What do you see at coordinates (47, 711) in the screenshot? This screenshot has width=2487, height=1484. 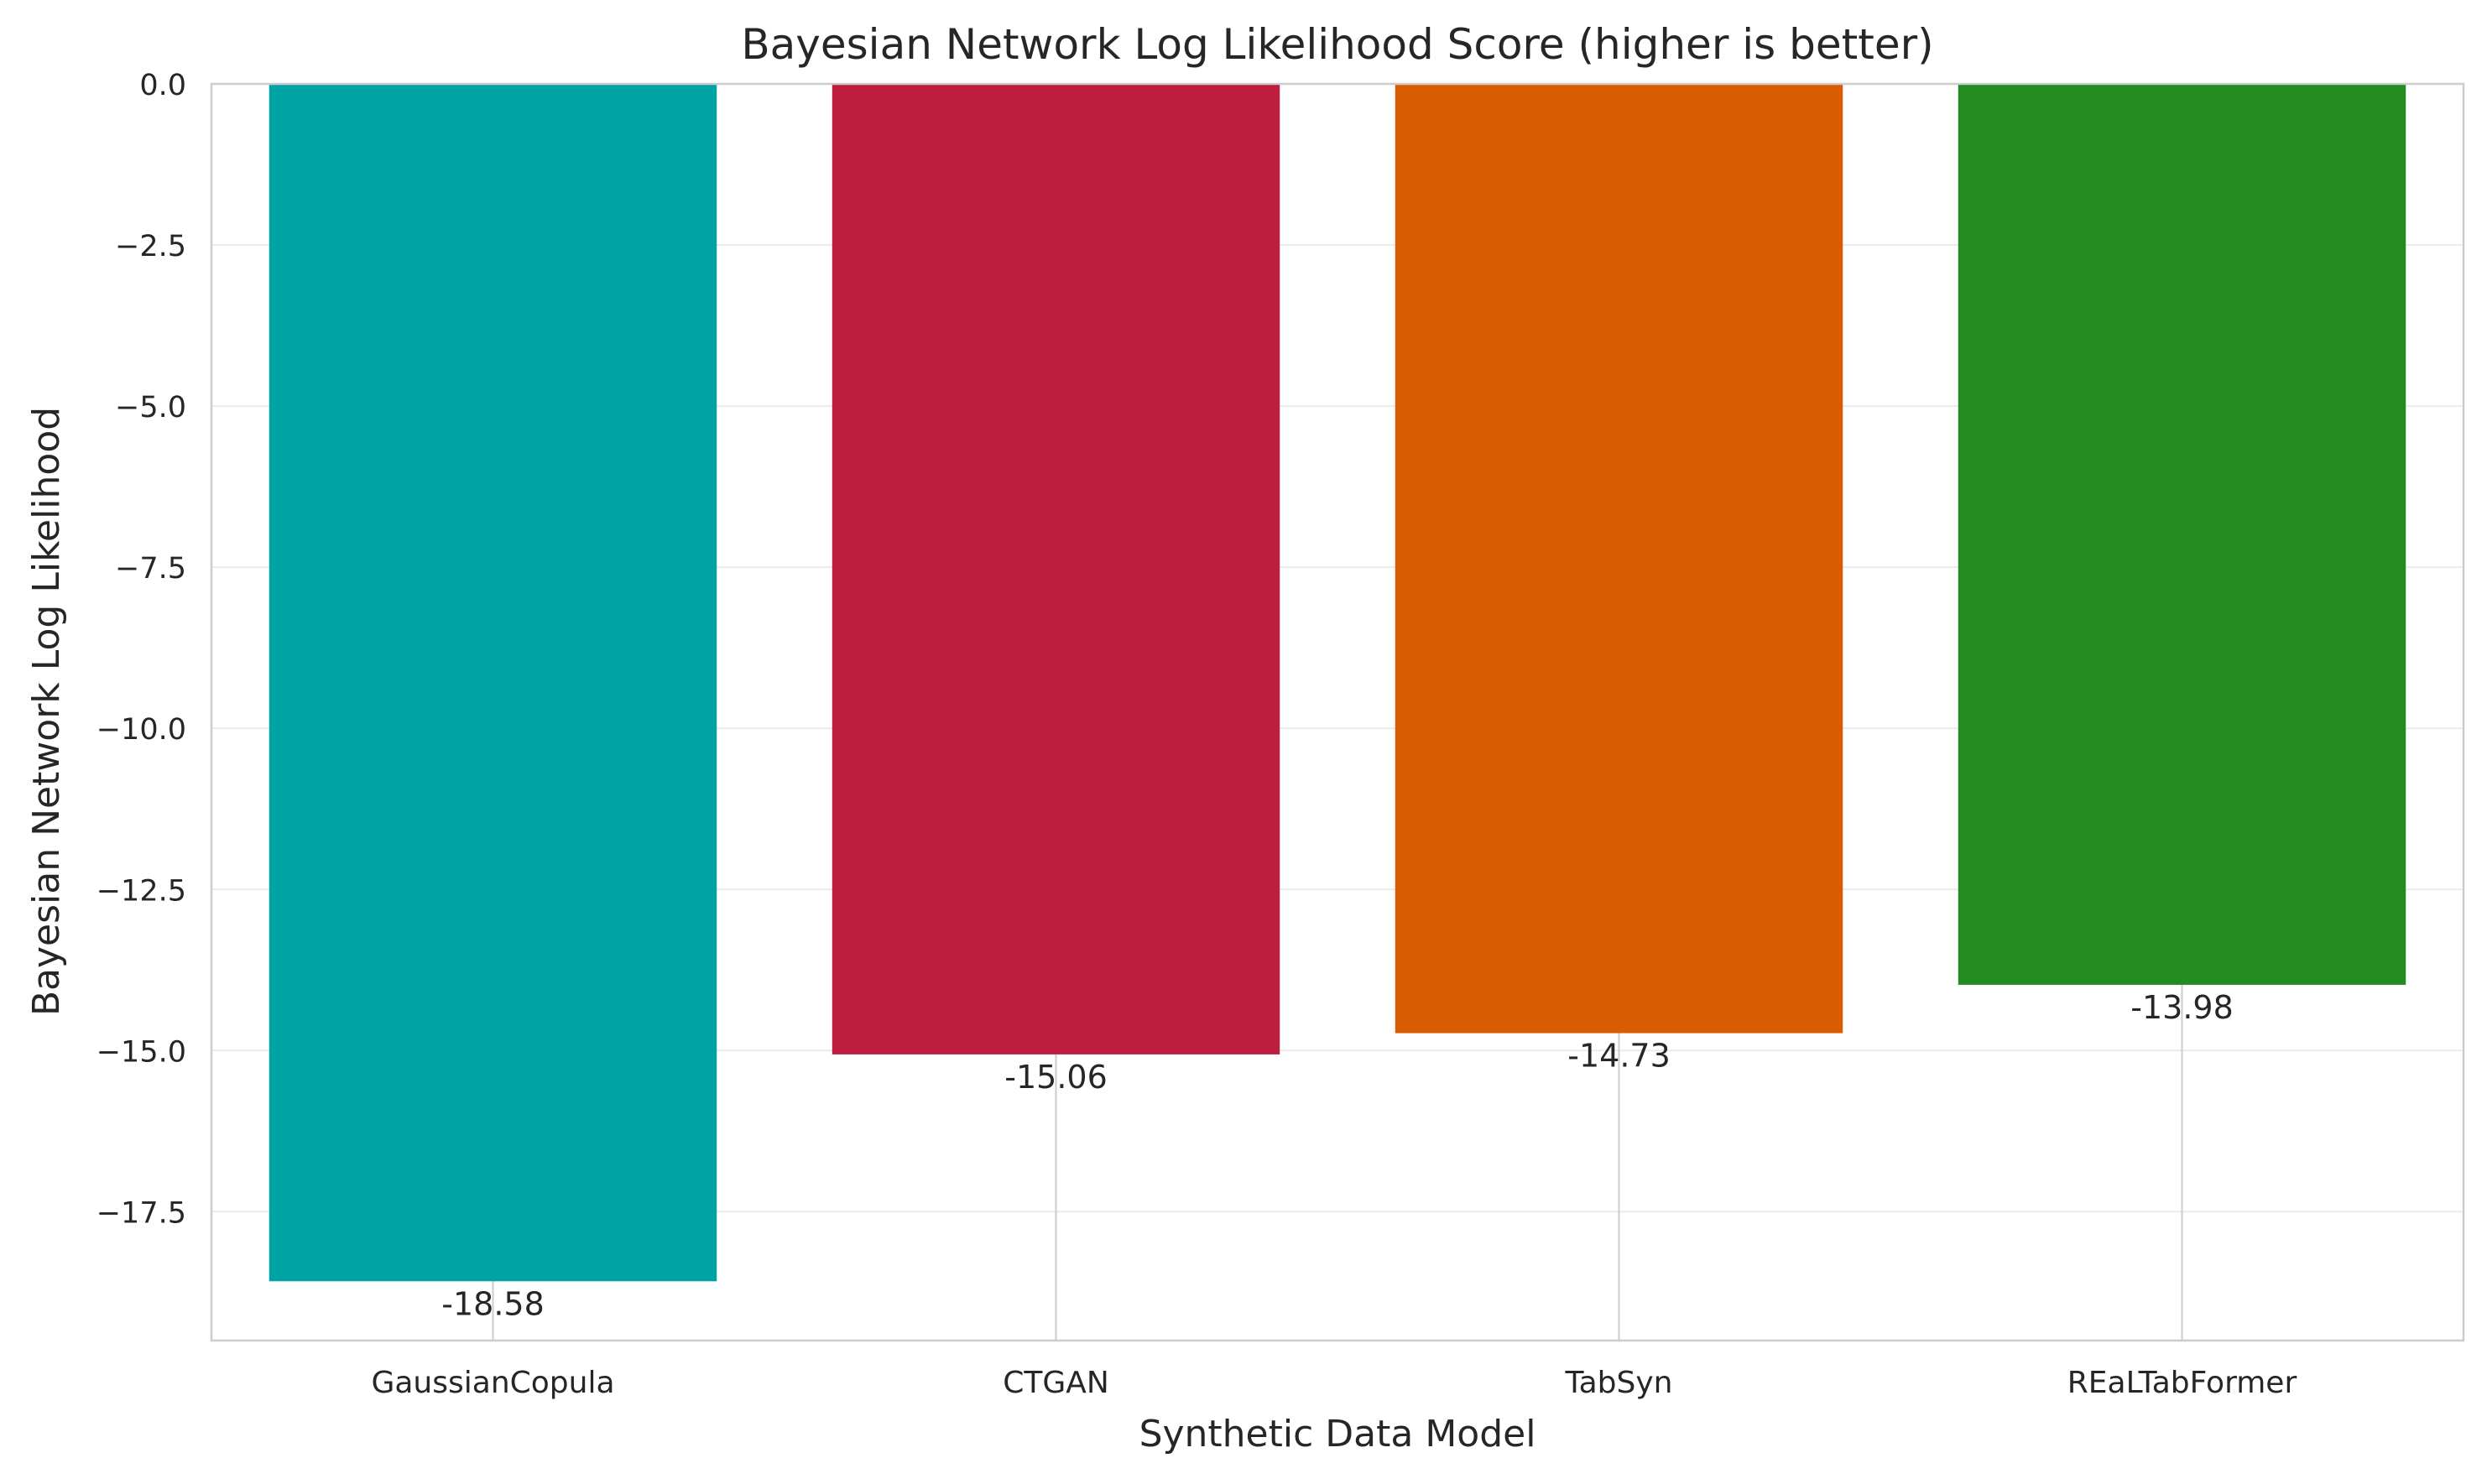 I see `y-axis-label: Bayesian Network Log Likelihood` at bounding box center [47, 711].